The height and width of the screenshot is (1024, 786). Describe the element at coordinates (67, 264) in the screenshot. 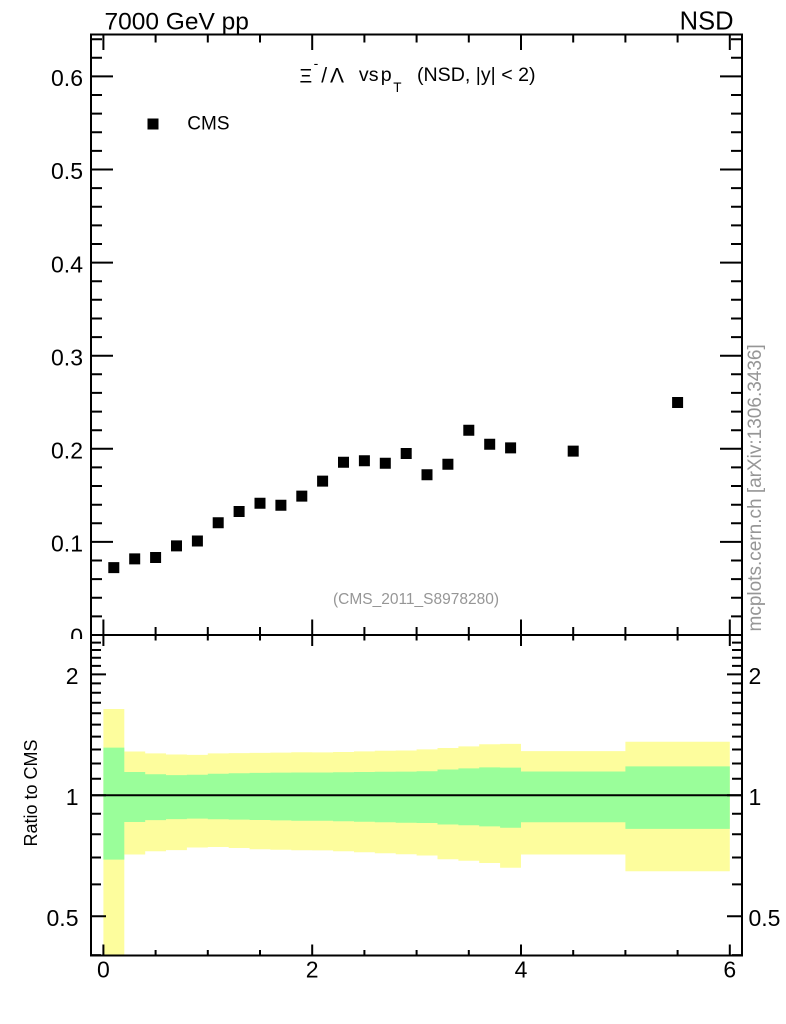

I see `svg-text: 0.4` at that location.